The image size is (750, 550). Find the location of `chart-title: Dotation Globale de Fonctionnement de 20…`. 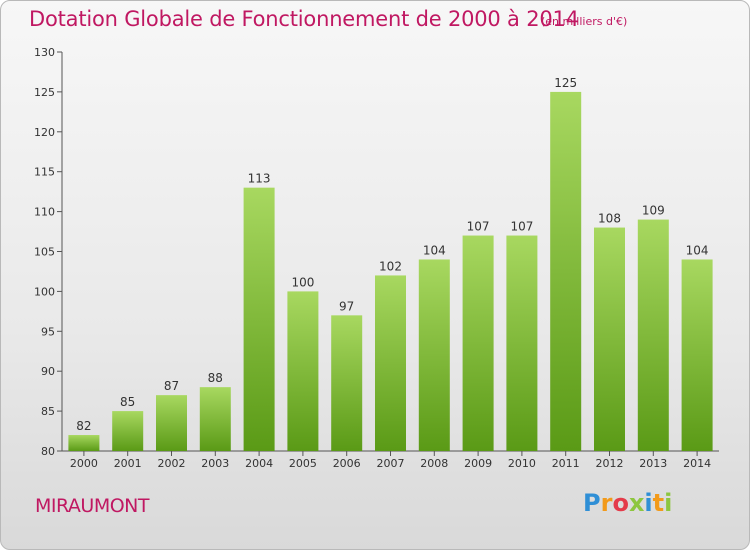

chart-title: Dotation Globale de Fonctionnement de 20… is located at coordinates (304, 19).